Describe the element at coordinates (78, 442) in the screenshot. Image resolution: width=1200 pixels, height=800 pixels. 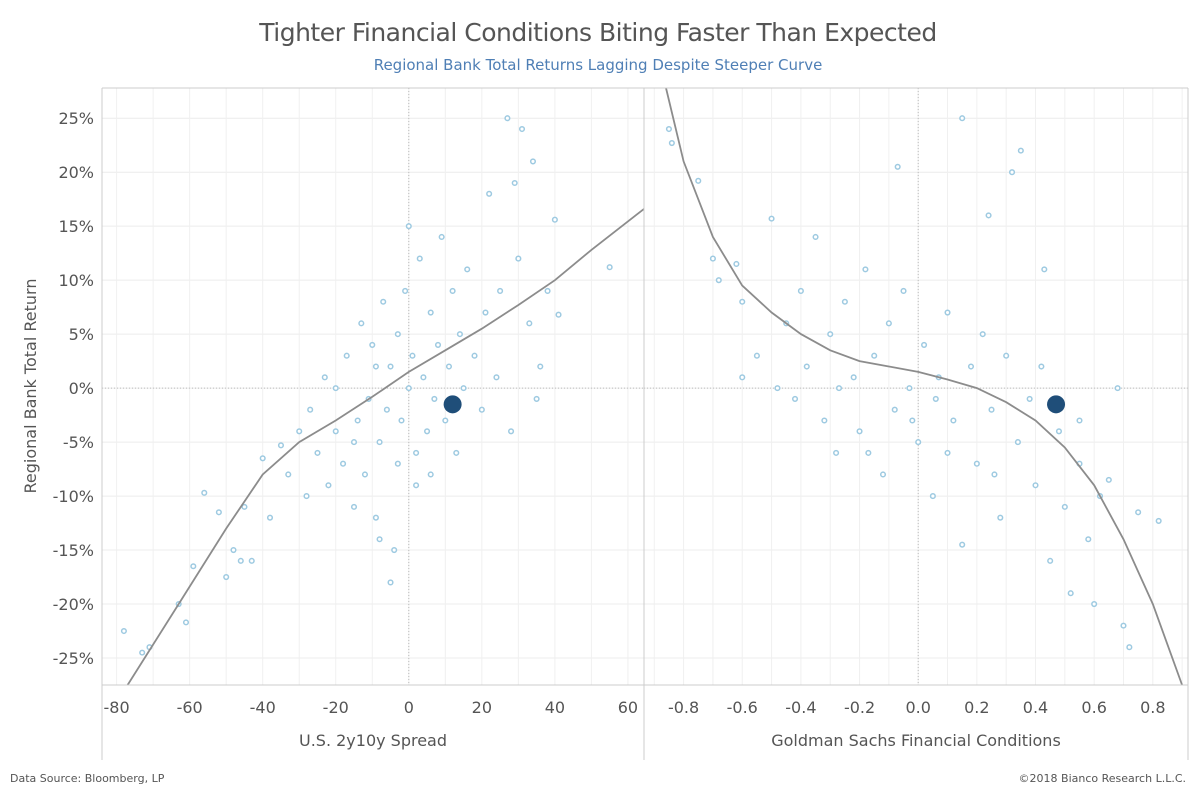
I see `y-tick-label: -5%` at that location.